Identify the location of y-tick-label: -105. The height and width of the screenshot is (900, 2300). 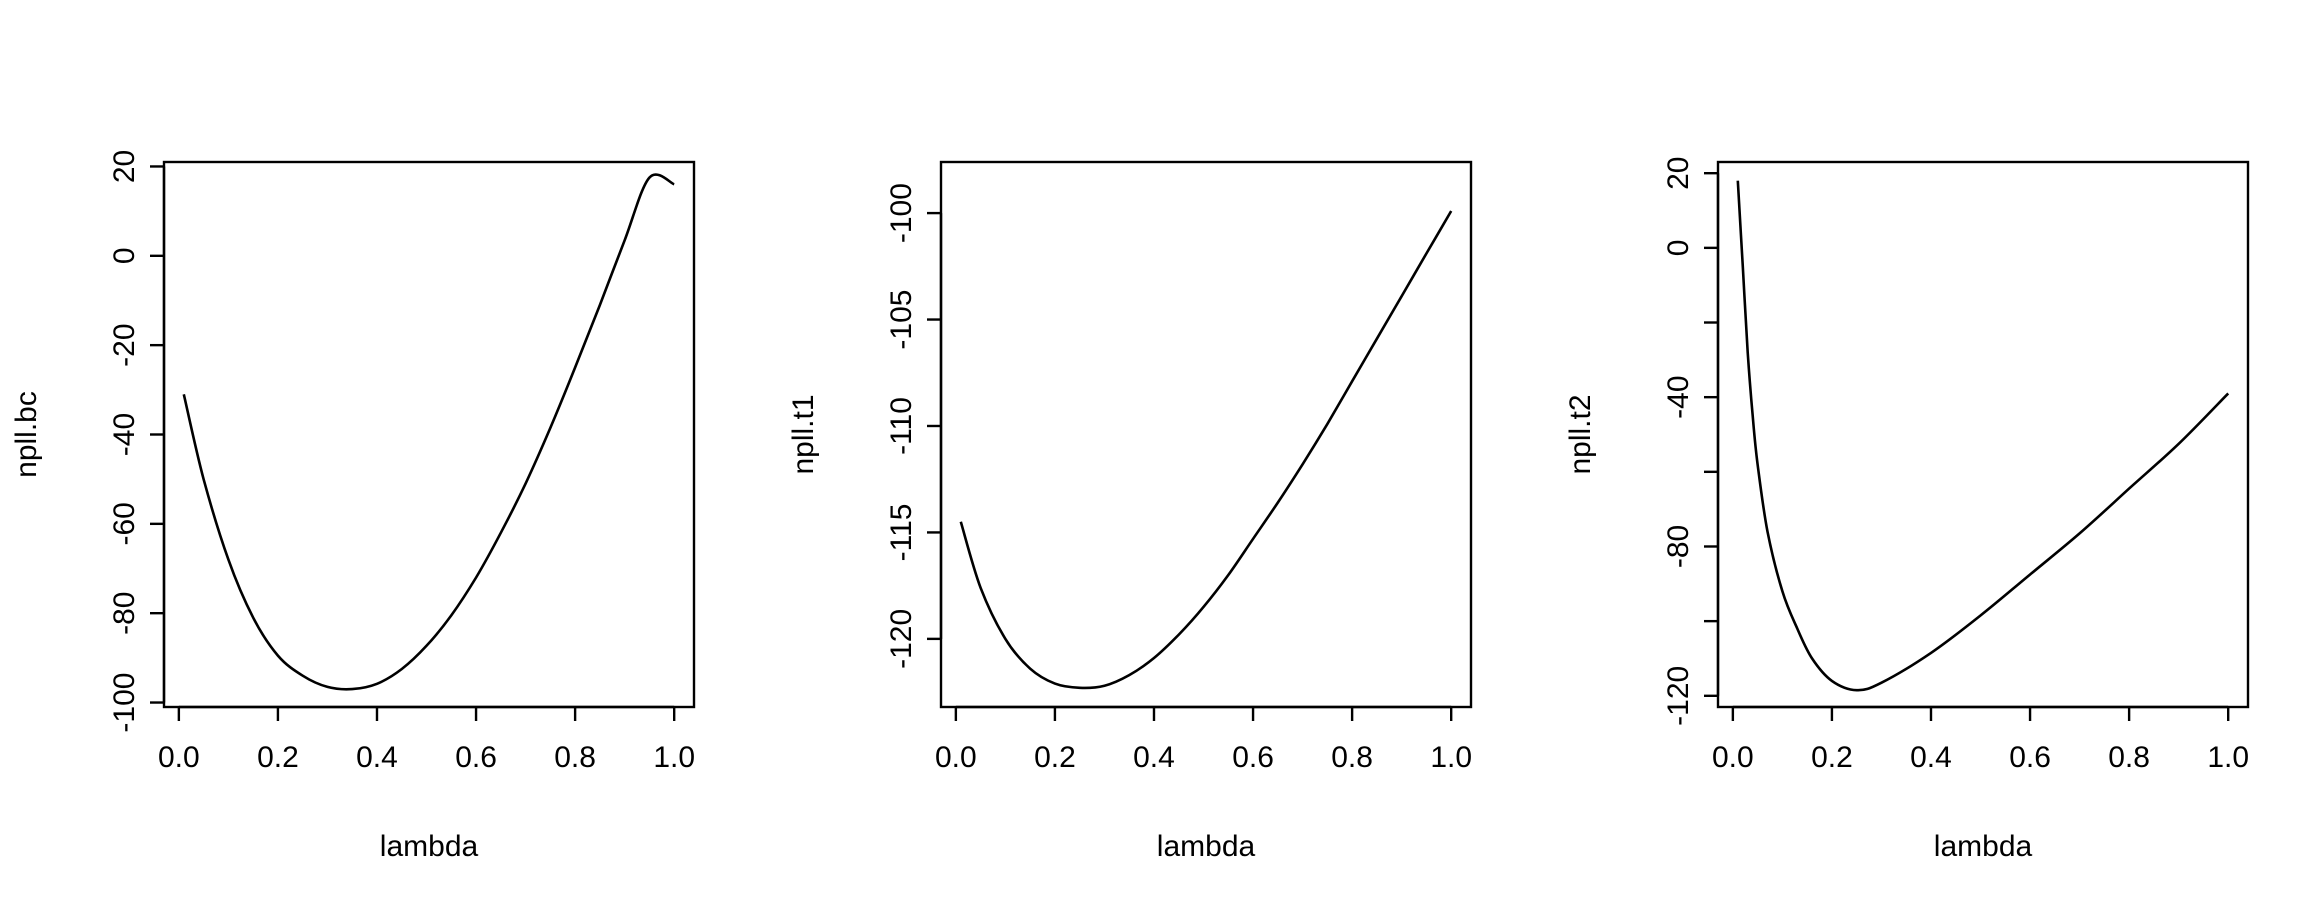
(901, 320).